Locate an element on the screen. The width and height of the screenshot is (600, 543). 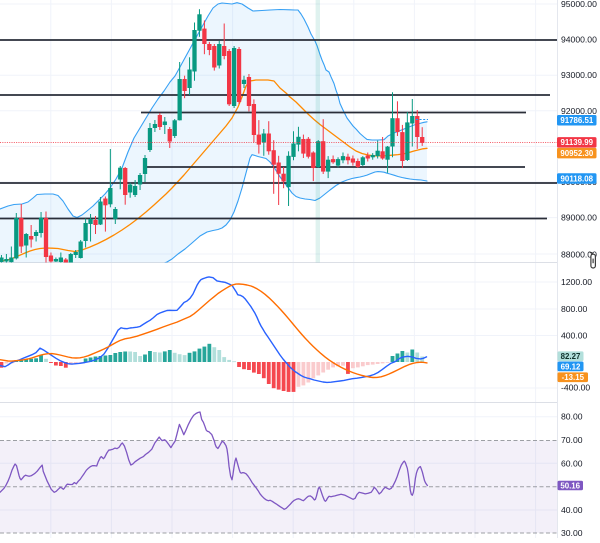
svg-text: 30.00 is located at coordinates (572, 533).